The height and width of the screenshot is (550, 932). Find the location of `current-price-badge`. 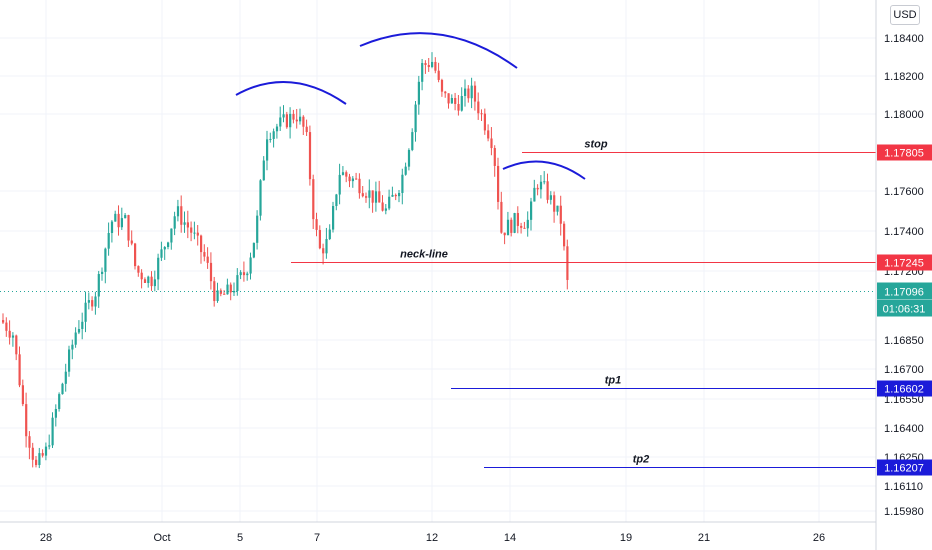

current-price-badge is located at coordinates (904, 299).